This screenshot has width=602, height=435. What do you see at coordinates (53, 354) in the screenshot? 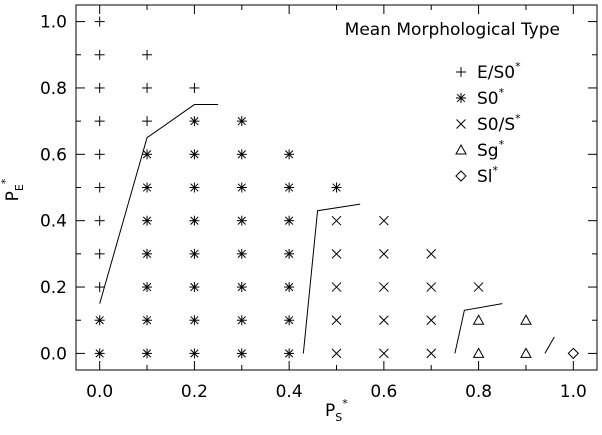
I see `y-tick-label: 0.0` at bounding box center [53, 354].